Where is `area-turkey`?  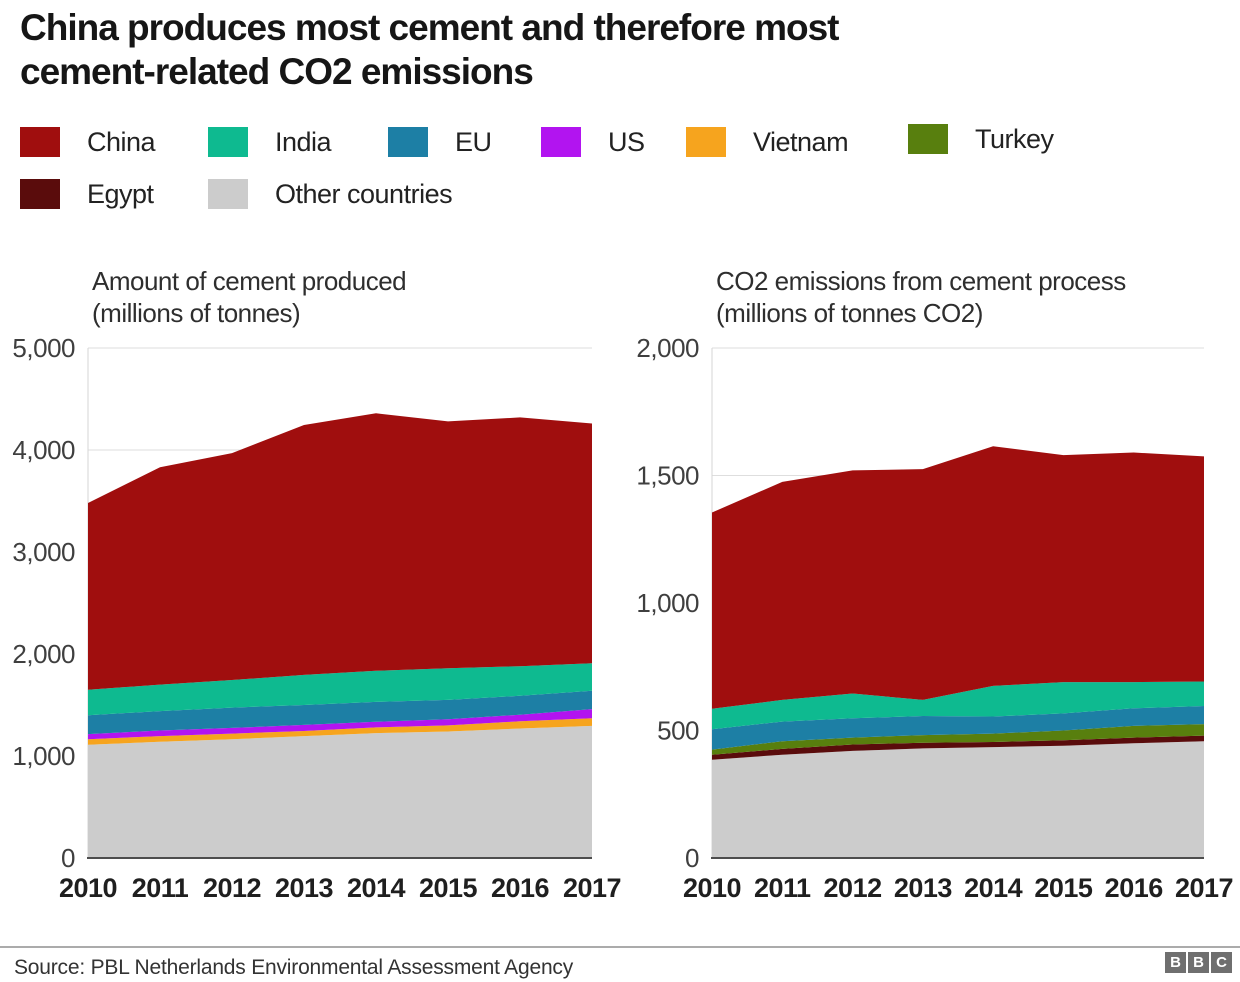 area-turkey is located at coordinates (958, 739).